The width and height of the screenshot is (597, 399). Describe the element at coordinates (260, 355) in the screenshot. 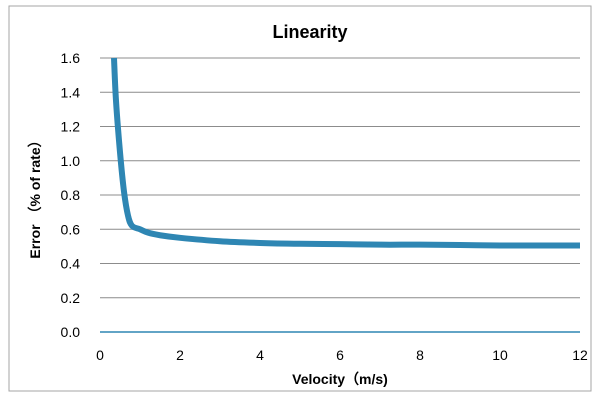

I see `x-tick-label: 4` at that location.